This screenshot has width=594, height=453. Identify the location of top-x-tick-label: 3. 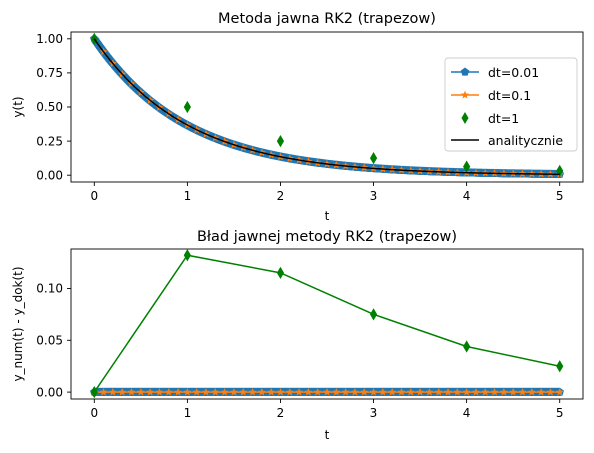
(374, 196).